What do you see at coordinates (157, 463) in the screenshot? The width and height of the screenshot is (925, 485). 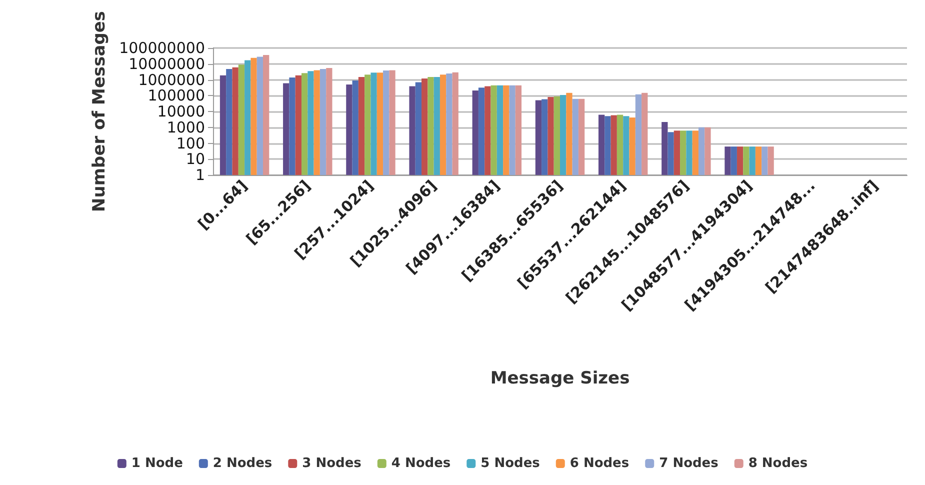 I see `legend-label: 1 Node` at bounding box center [157, 463].